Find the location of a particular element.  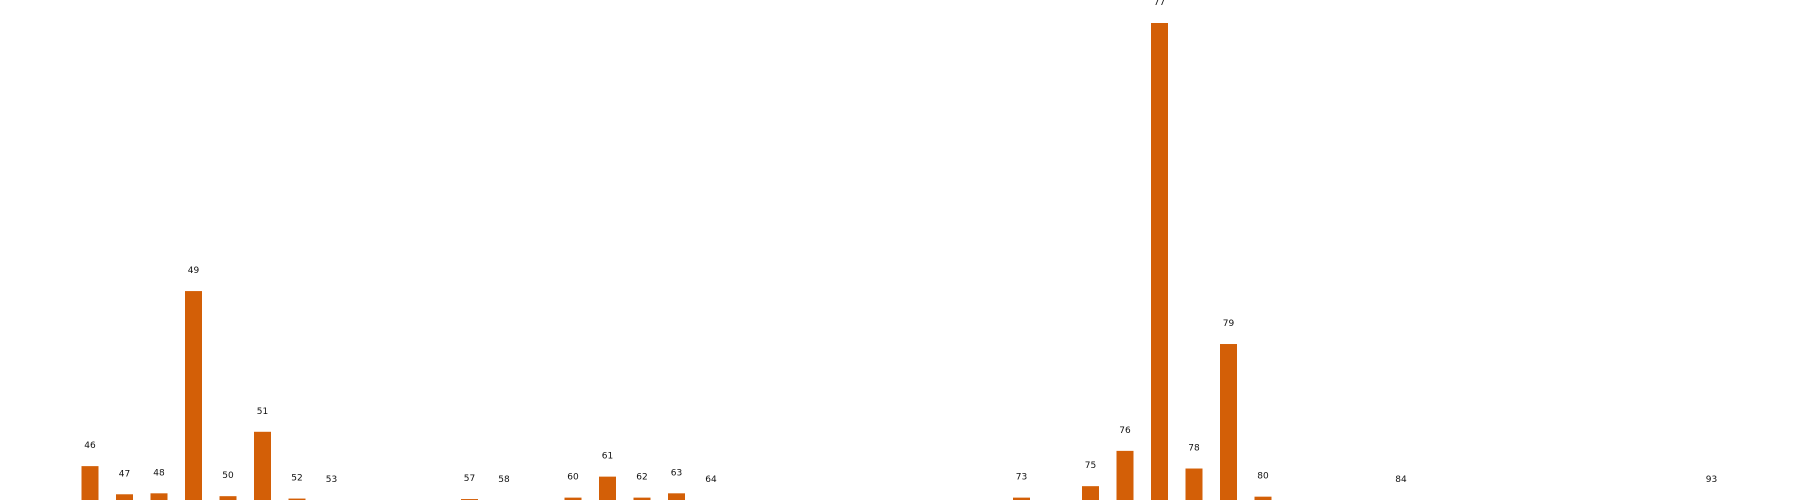

bar-label-53: 53 is located at coordinates (331, 480).